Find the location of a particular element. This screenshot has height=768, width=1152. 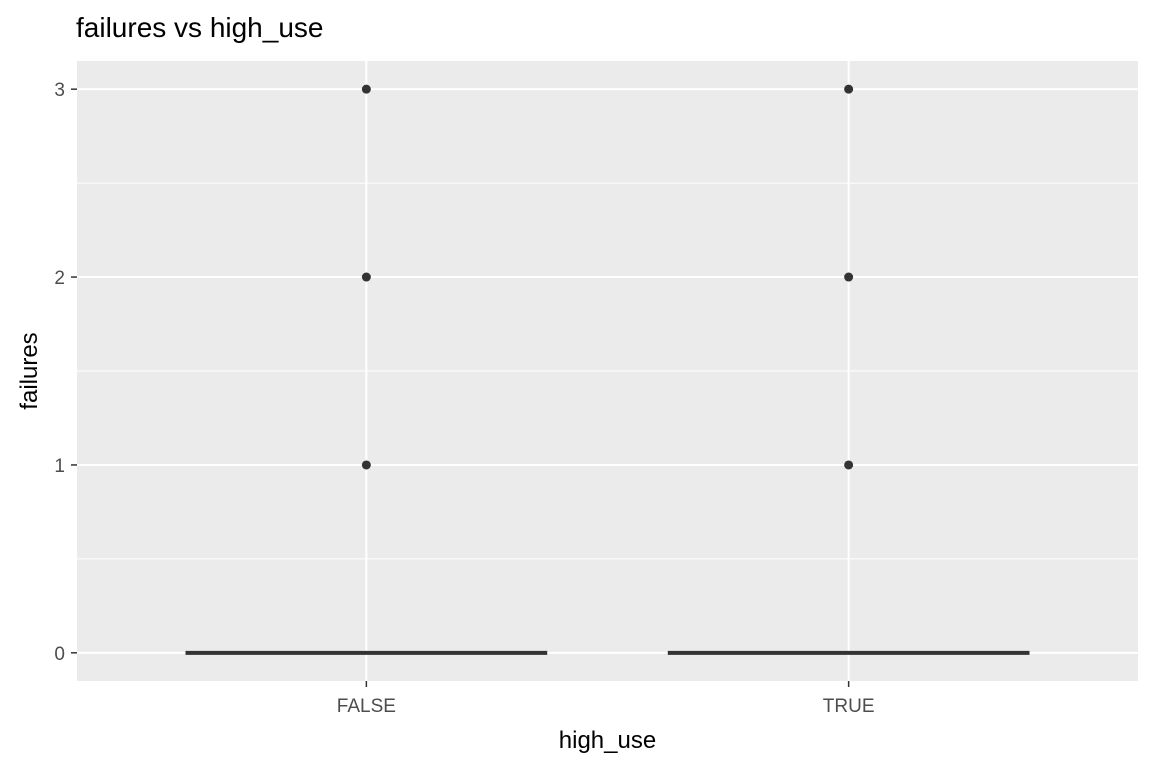

y-tick-label: 0 is located at coordinates (59, 654).